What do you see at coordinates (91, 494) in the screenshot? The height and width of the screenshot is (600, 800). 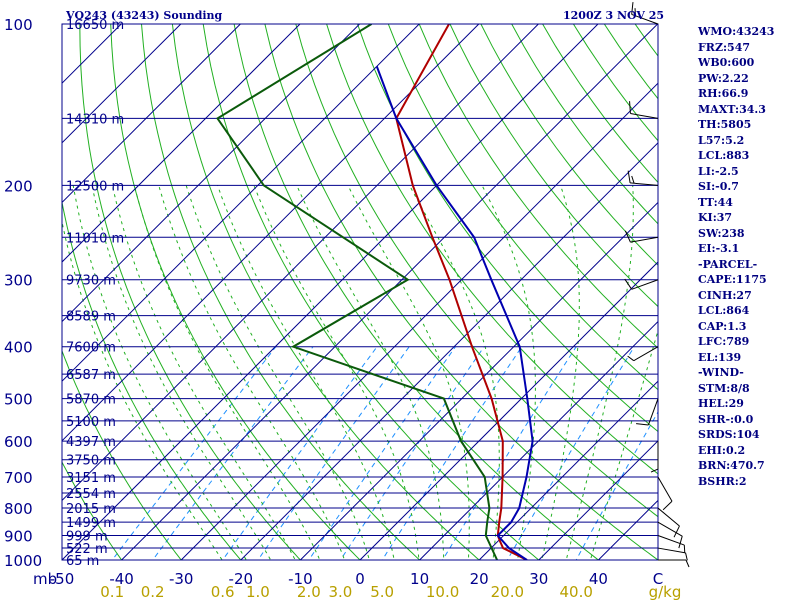 I see `height-label: 2554 m` at bounding box center [91, 494].